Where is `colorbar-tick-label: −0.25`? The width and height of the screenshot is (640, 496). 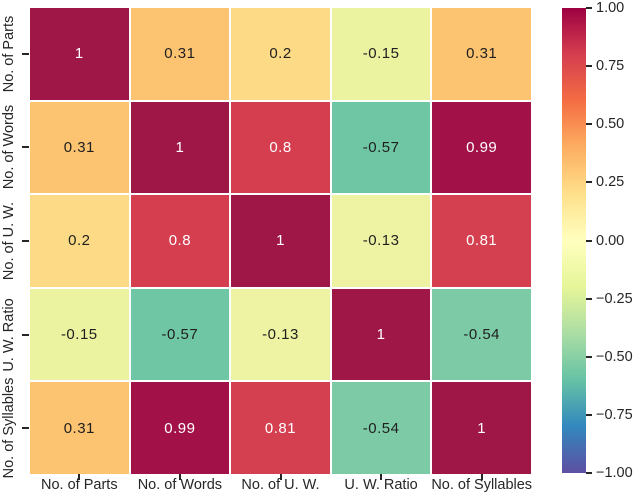
colorbar-tick-label: −0.25 is located at coordinates (614, 298).